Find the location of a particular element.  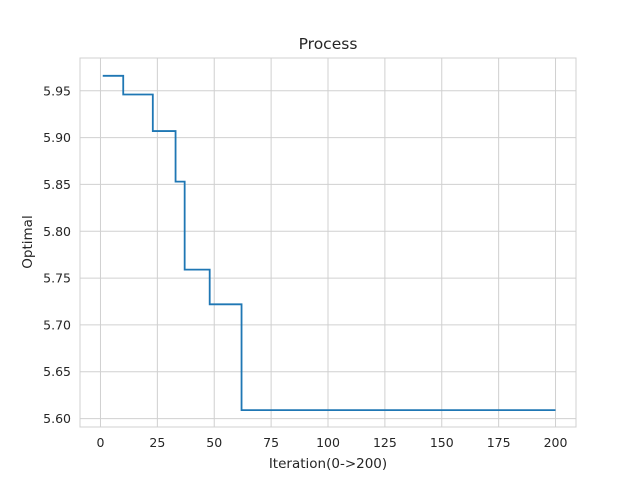

x-axis-ticks: 0 25 50 75 100 125 150 175 200 is located at coordinates (332, 442).